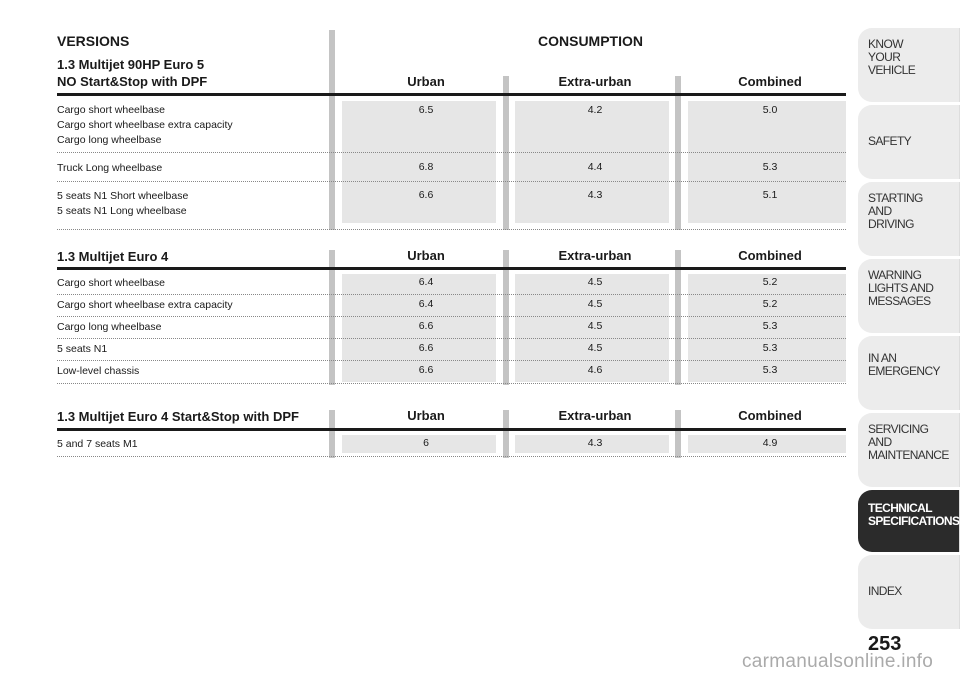 The image size is (960, 677). Describe the element at coordinates (111, 283) in the screenshot. I see `section2-row1-label: Cargo short wheelbase` at that location.